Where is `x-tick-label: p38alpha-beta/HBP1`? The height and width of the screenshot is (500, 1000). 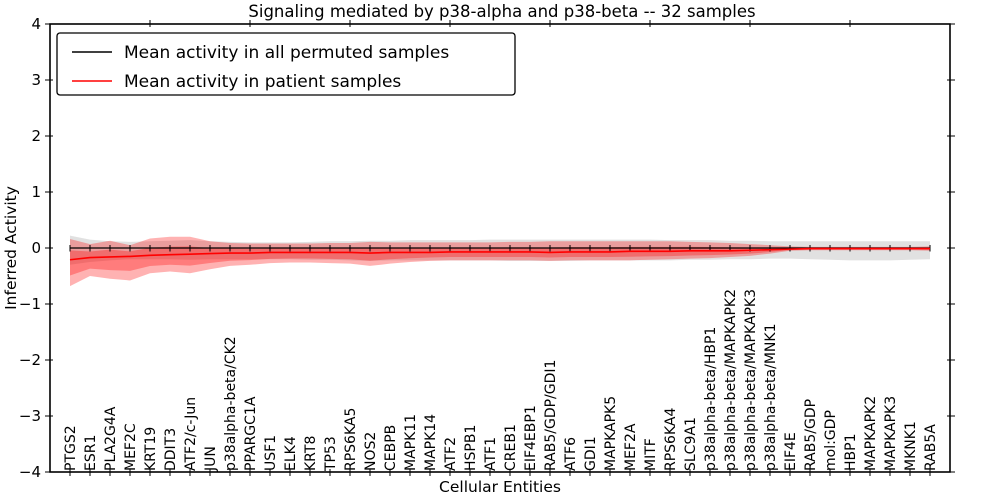 x-tick-label: p38alpha-beta/HBP1 is located at coordinates (711, 399).